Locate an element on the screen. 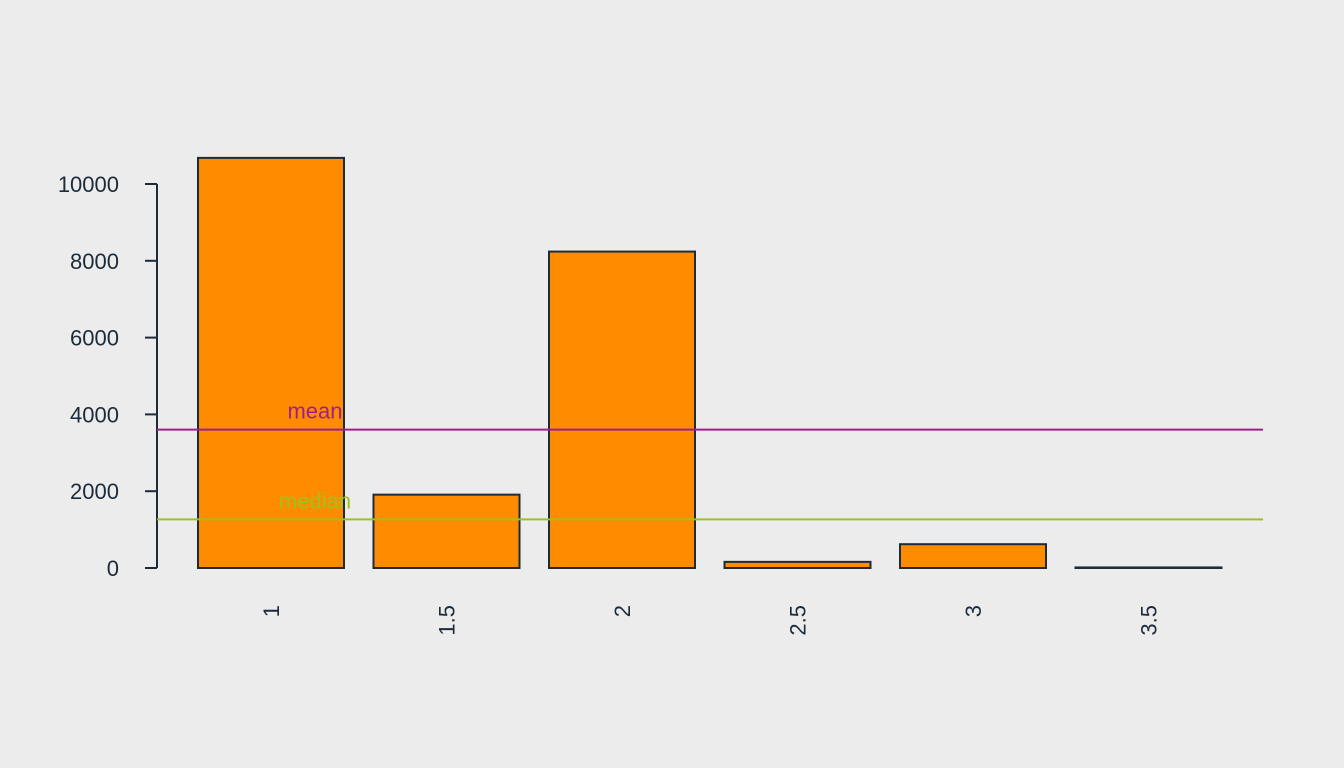 The image size is (1344, 768). x-tick-label: 1 is located at coordinates (271, 611).